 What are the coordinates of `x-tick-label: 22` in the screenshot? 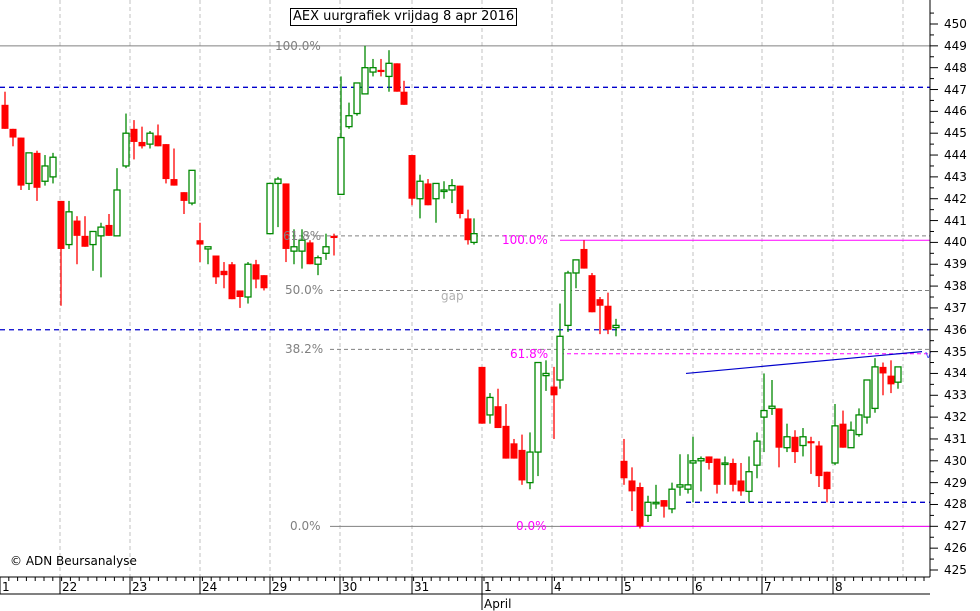 It's located at (70, 587).